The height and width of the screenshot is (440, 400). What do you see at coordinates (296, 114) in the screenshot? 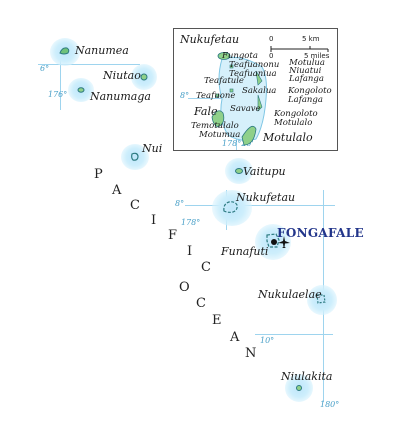
I see `inset-label-kongoloto-2: Kongoloto` at bounding box center [296, 114].